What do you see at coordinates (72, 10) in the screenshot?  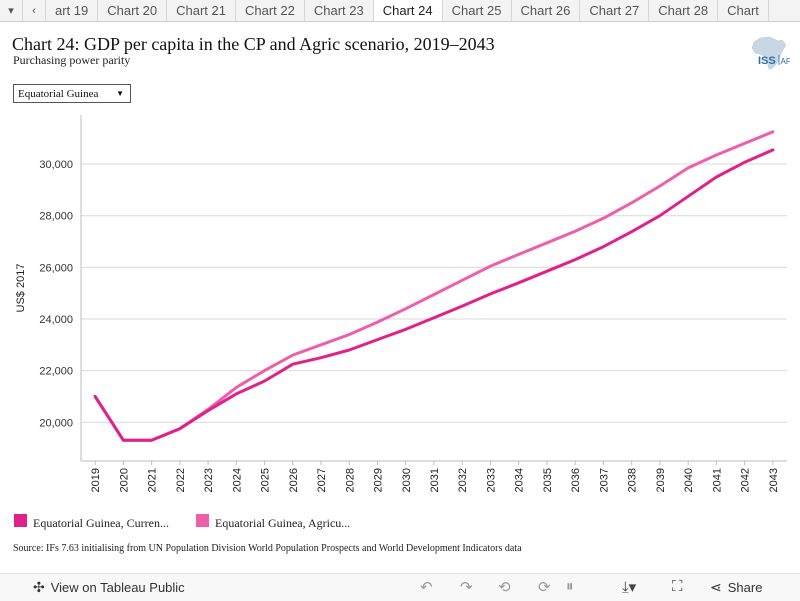 I see `tab-art-19: art 19` at bounding box center [72, 10].